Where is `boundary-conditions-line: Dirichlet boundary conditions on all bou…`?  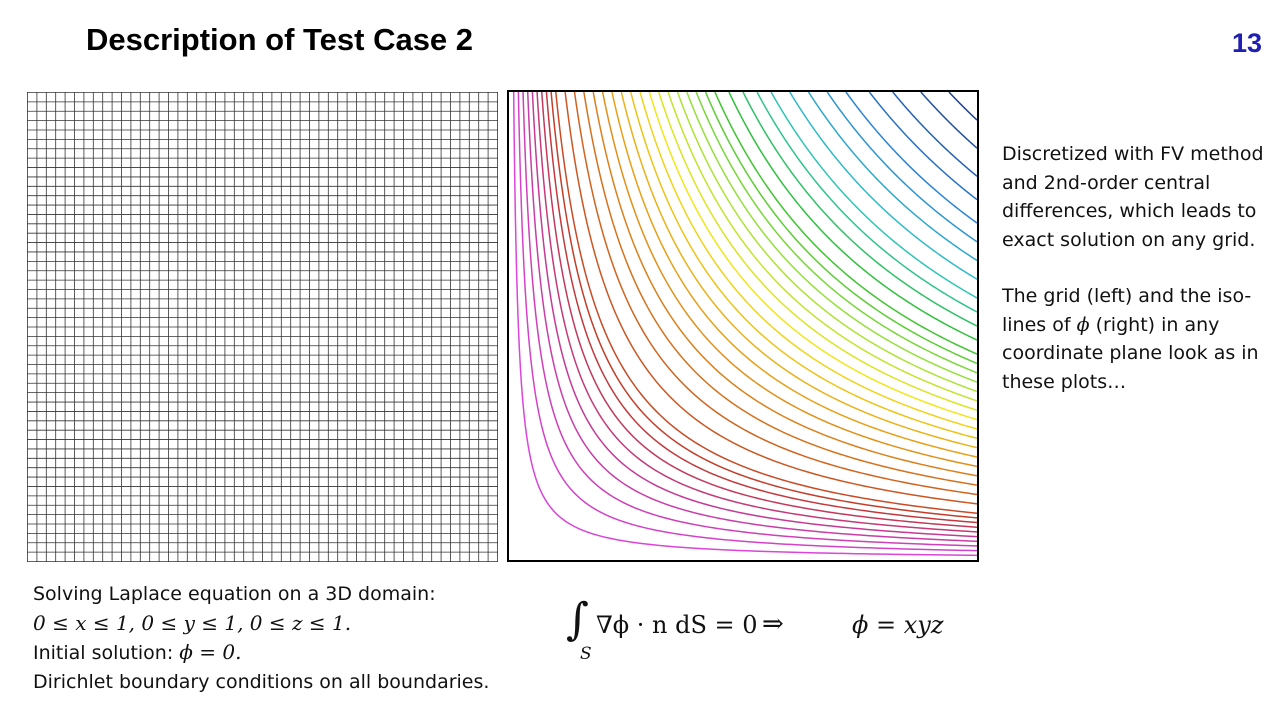 boundary-conditions-line: Dirichlet boundary conditions on all bou… is located at coordinates (261, 682).